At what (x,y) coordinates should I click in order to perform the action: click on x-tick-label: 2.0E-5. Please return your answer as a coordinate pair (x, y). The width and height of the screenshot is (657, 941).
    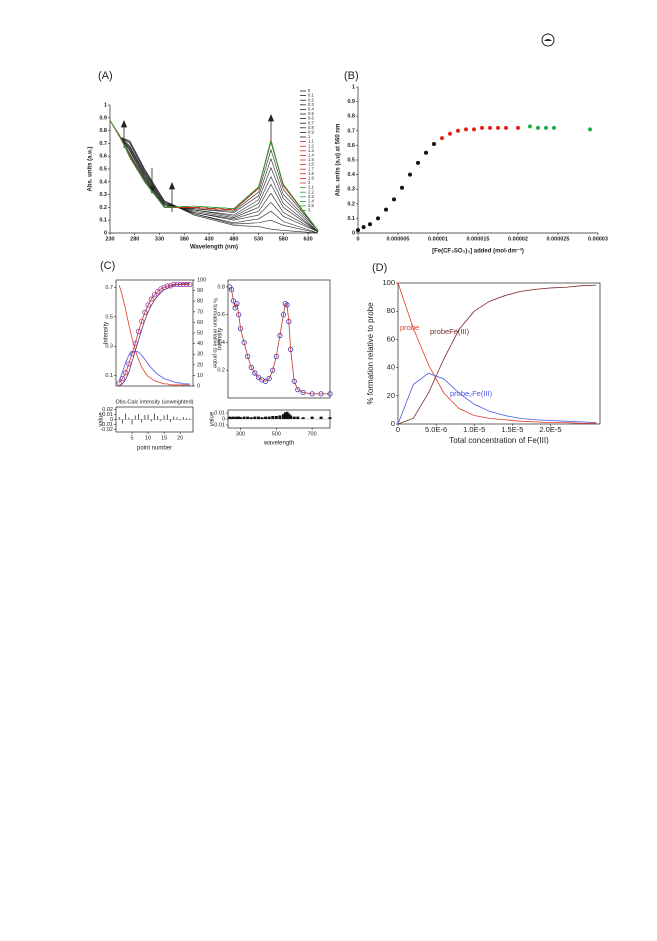
    Looking at the image, I should click on (550, 429).